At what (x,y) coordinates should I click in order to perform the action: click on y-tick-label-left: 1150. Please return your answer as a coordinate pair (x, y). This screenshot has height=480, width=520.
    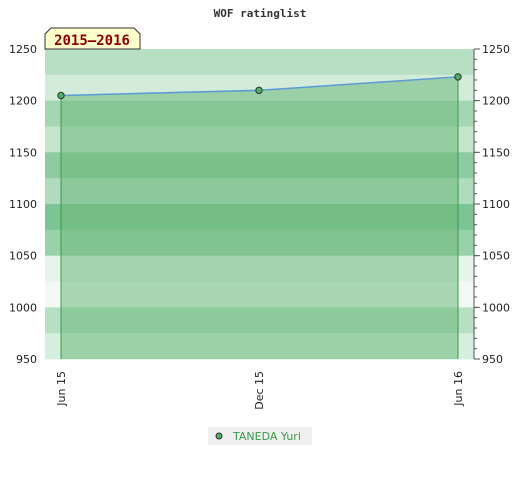
    Looking at the image, I should click on (23, 152).